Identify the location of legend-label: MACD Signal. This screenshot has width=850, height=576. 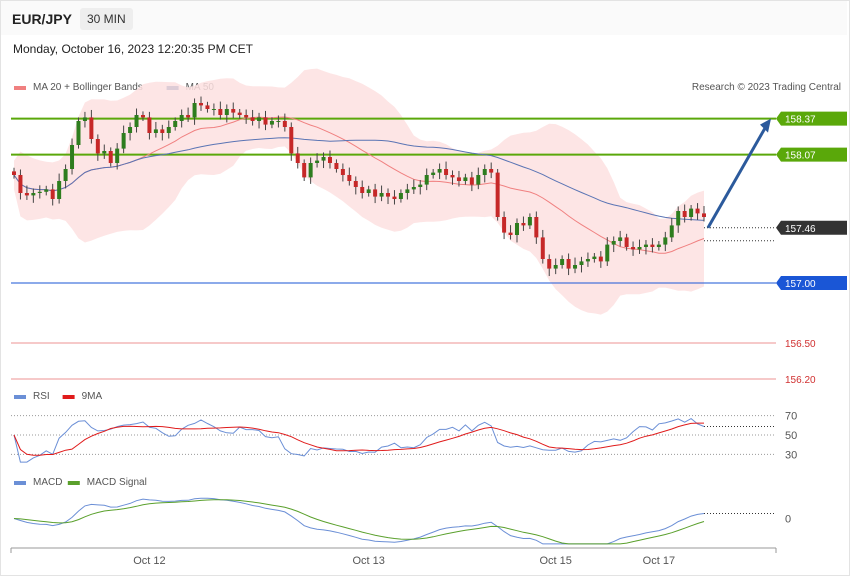
(117, 482).